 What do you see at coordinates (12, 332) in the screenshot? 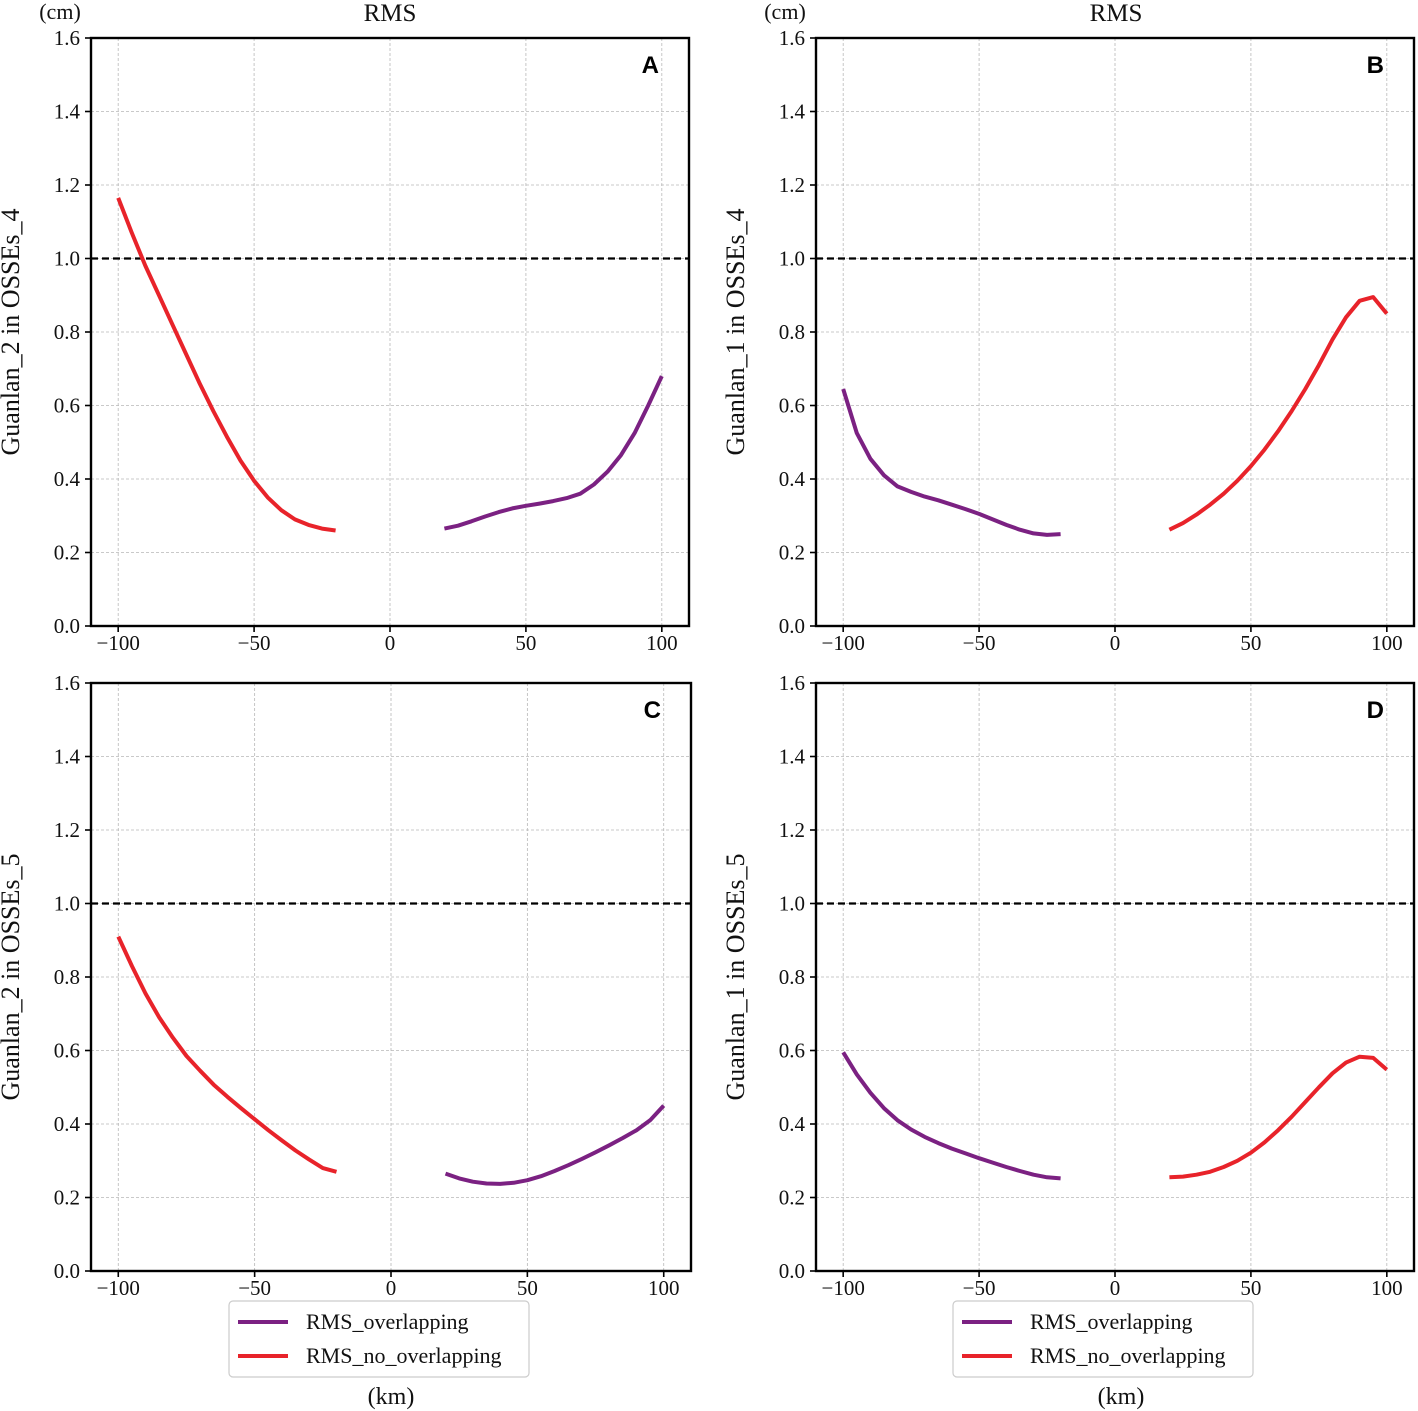
I see `y-axis-label: Guanlan_2 in OSSEs_4` at bounding box center [12, 332].